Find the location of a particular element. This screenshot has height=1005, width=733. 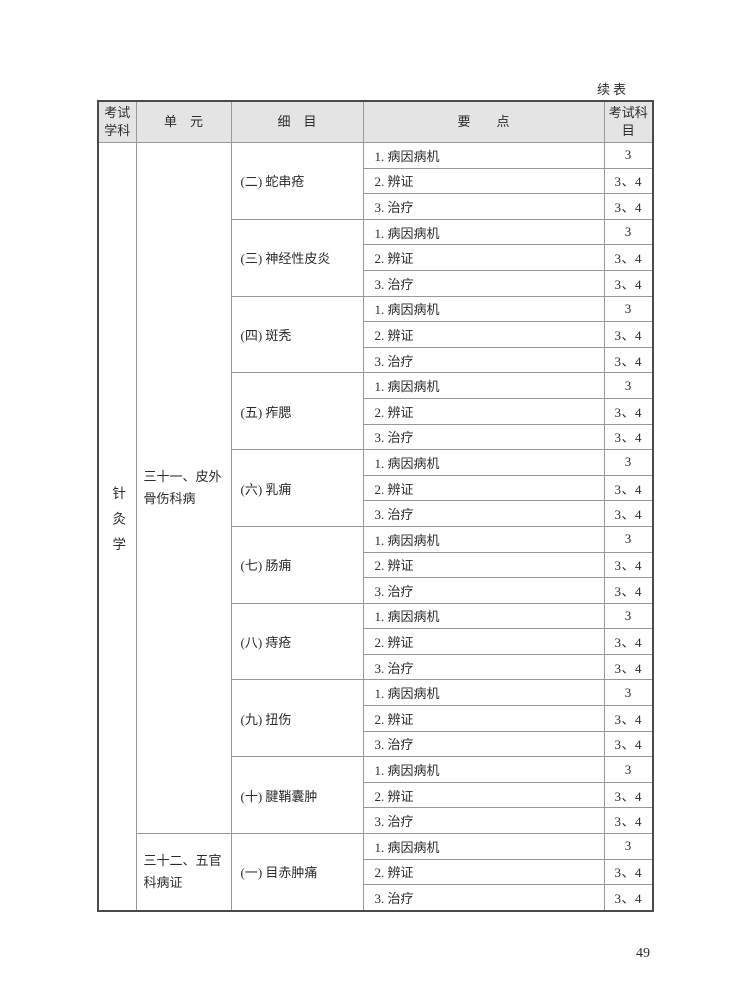

unit-cell: 三十一、皮外骨伤科病 is located at coordinates (183, 488).